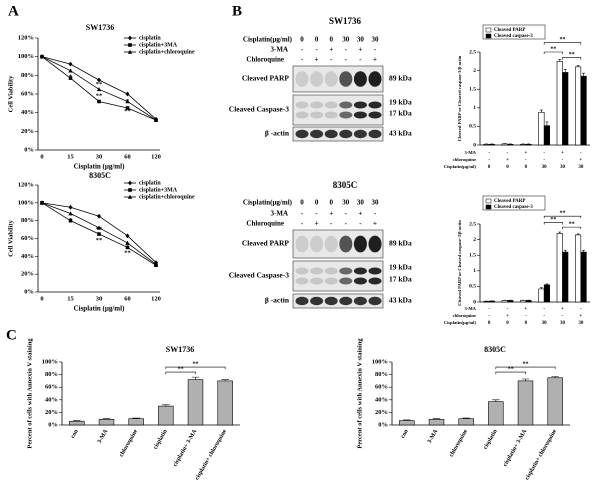 The height and width of the screenshot is (483, 601). What do you see at coordinates (400, 267) in the screenshot?
I see `kda-label: 19 kDa` at bounding box center [400, 267].